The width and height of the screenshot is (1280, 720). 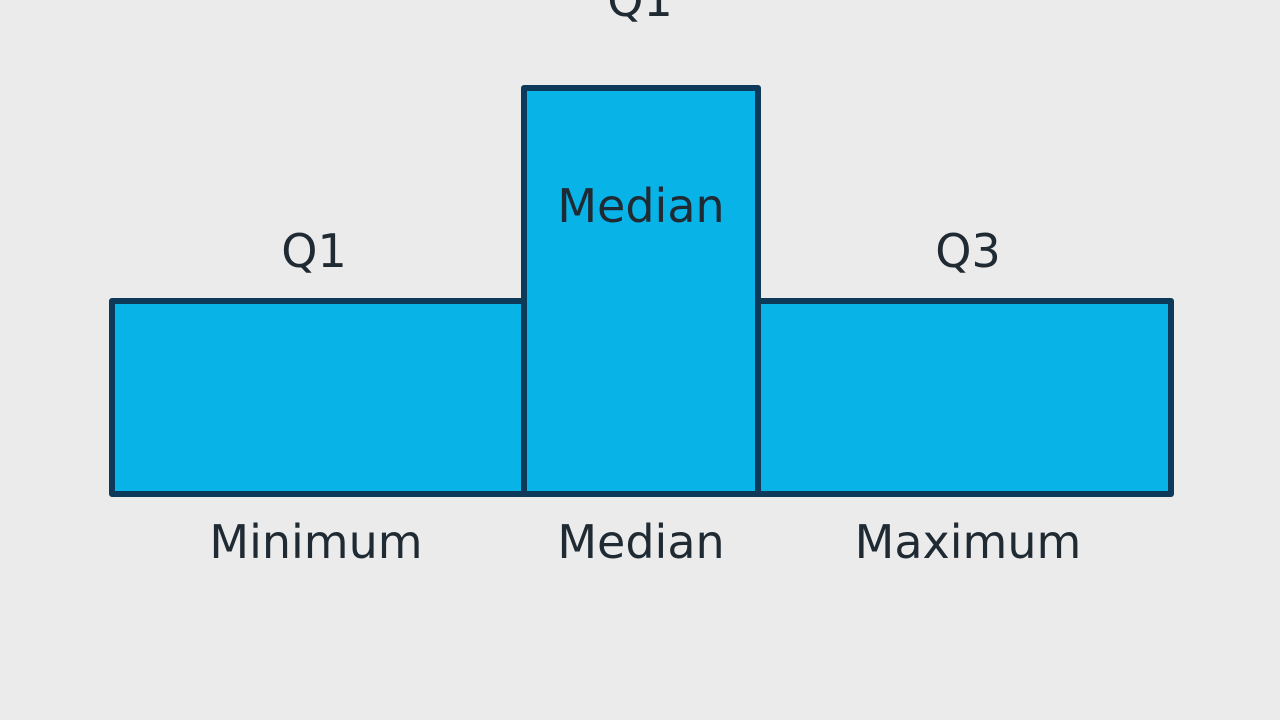 What do you see at coordinates (641, 291) in the screenshot?
I see `center-box` at bounding box center [641, 291].